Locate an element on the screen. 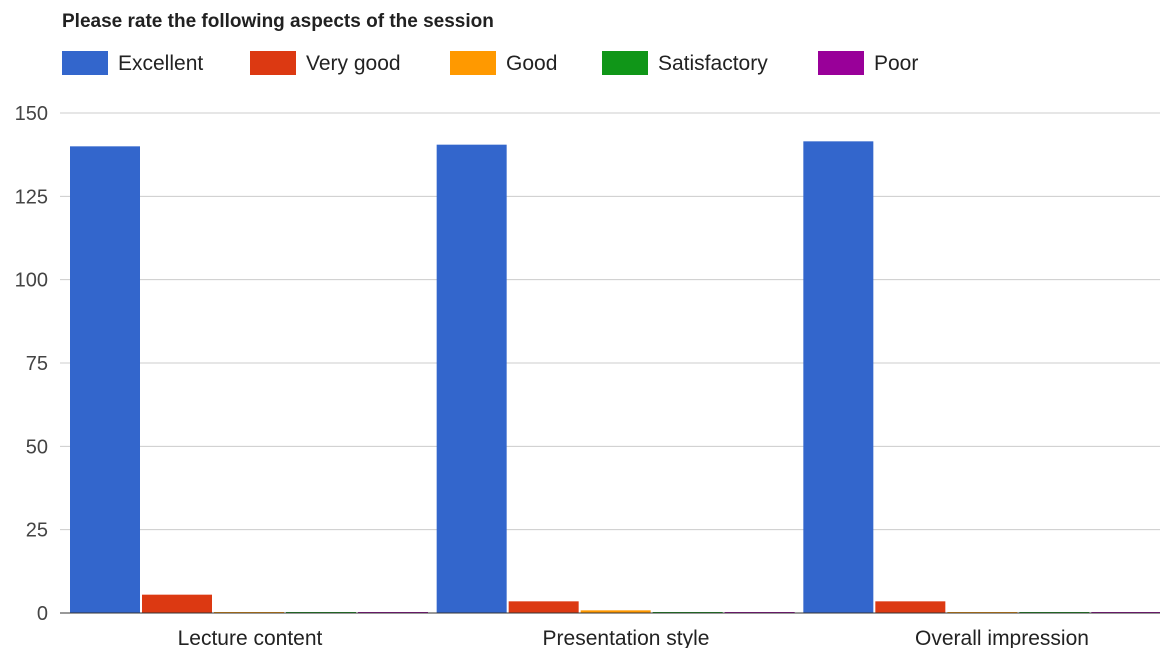 The height and width of the screenshot is (648, 1160). legend-item-satisfactory: Satisfactory is located at coordinates (685, 63).